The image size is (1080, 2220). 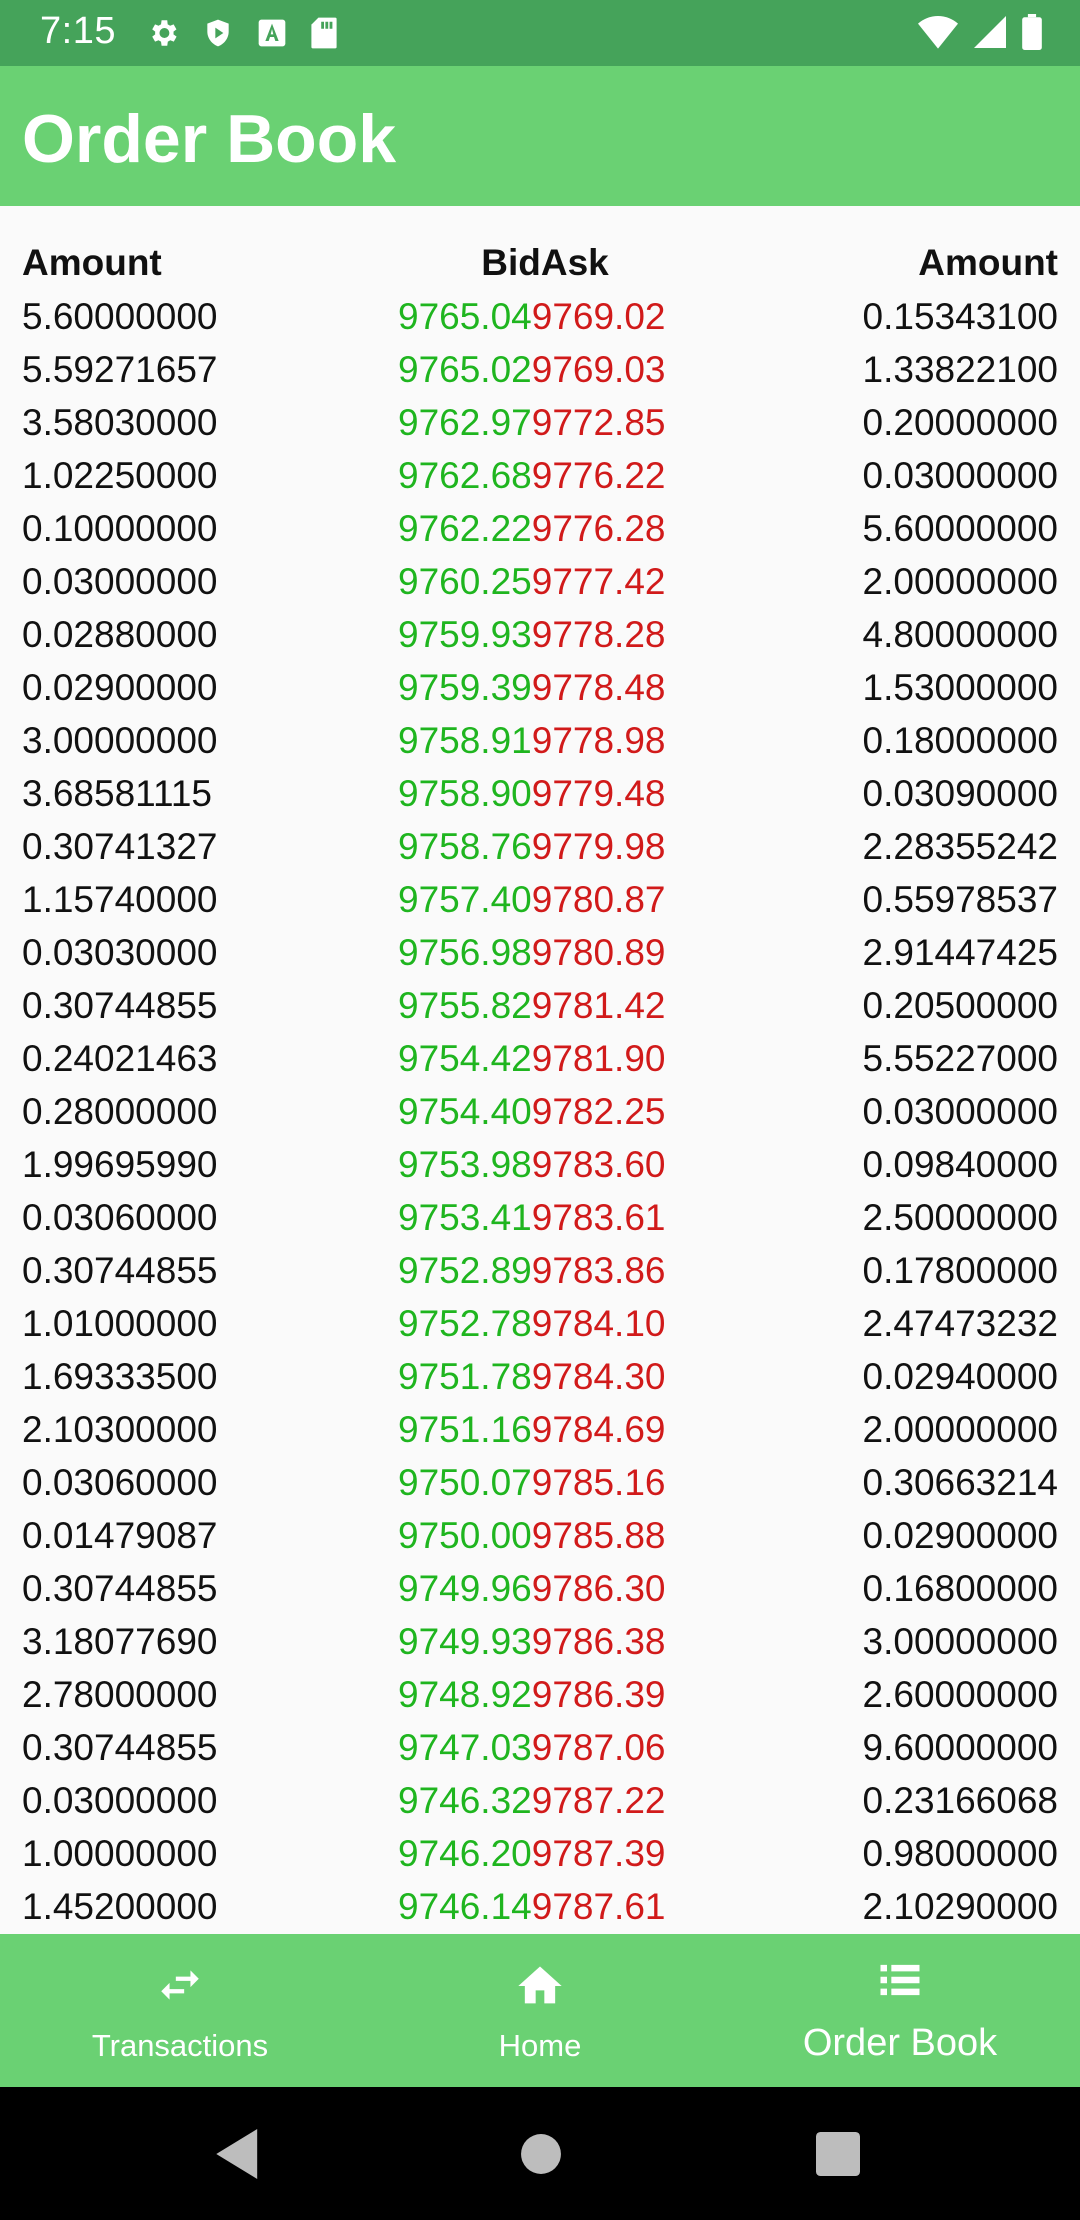 What do you see at coordinates (465, 952) in the screenshot?
I see `bid-price: 9756.98` at bounding box center [465, 952].